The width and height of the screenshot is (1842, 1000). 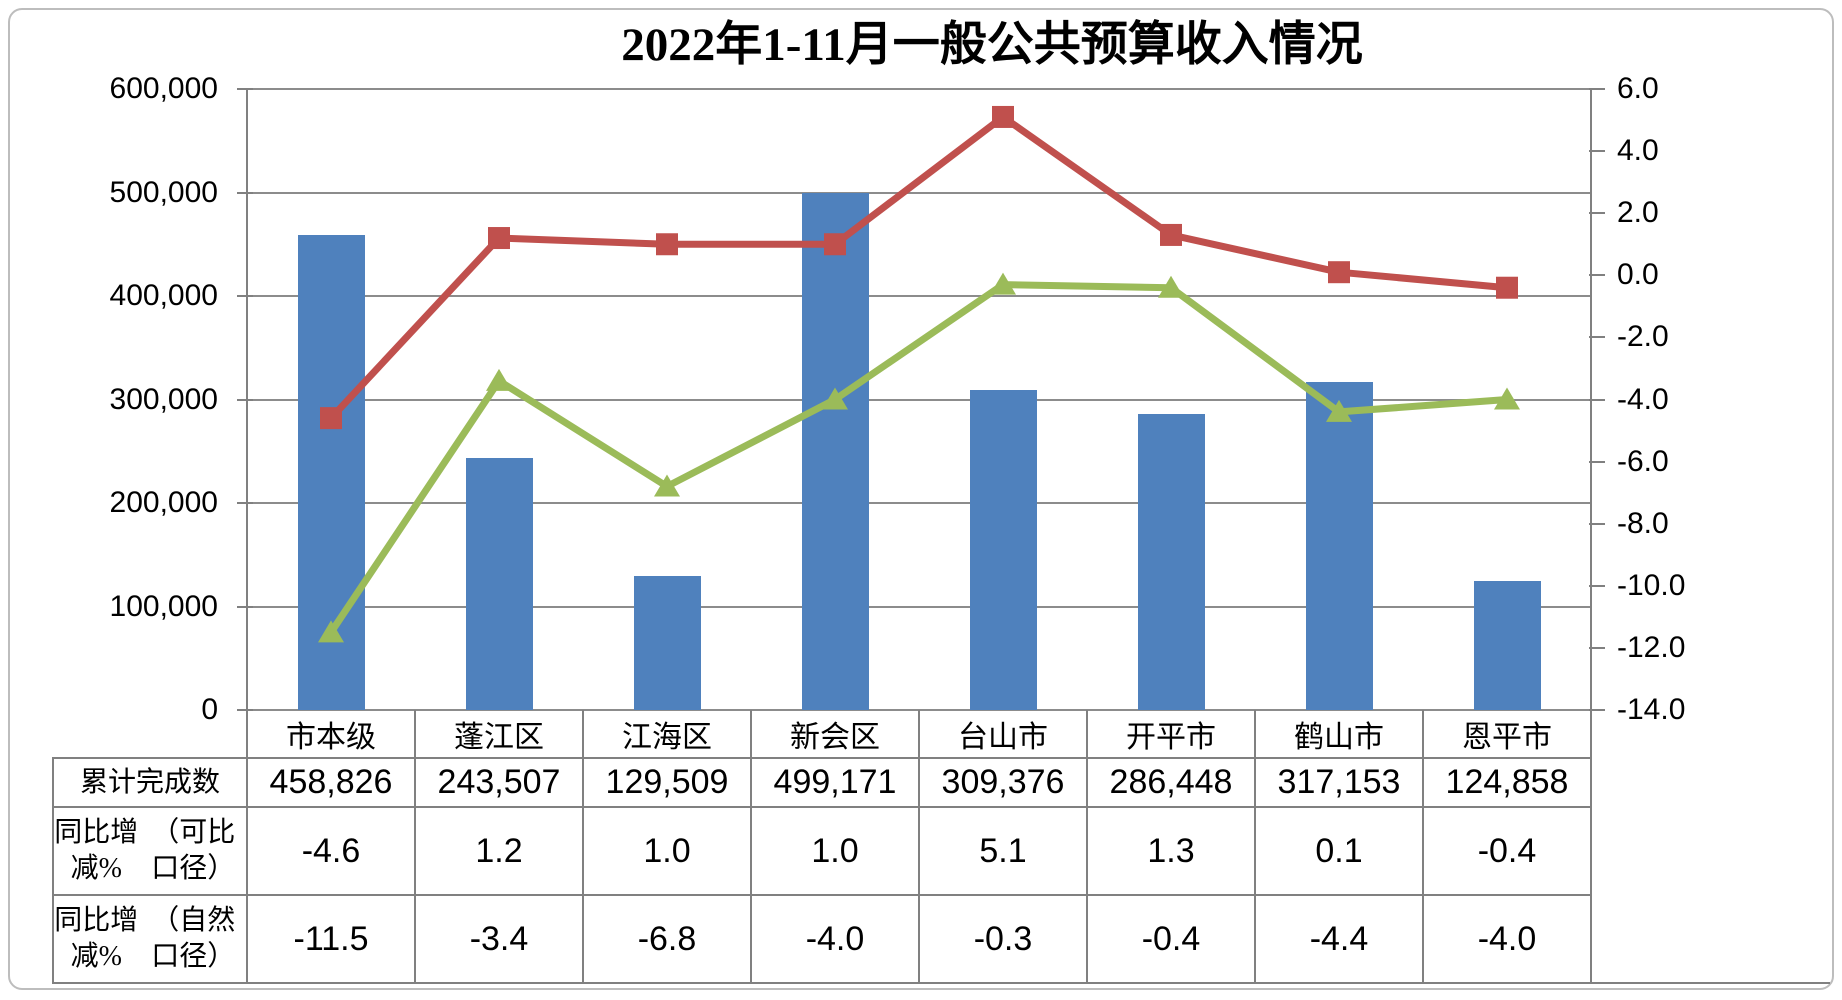 I want to click on table-cell-开平市-r3: -0.4, so click(x=1171, y=938).